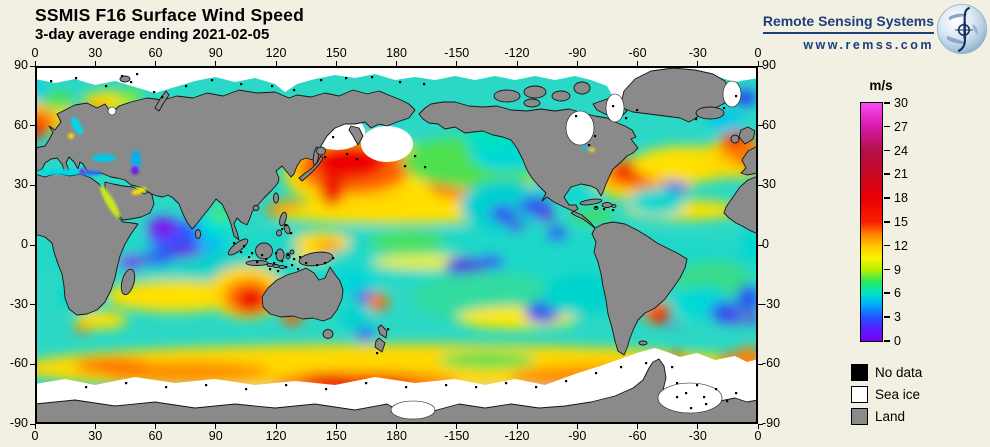  I want to click on colorbar-gradient: 30 27 24 21 18 15 12 9 6 3 0, so click(884, 222).